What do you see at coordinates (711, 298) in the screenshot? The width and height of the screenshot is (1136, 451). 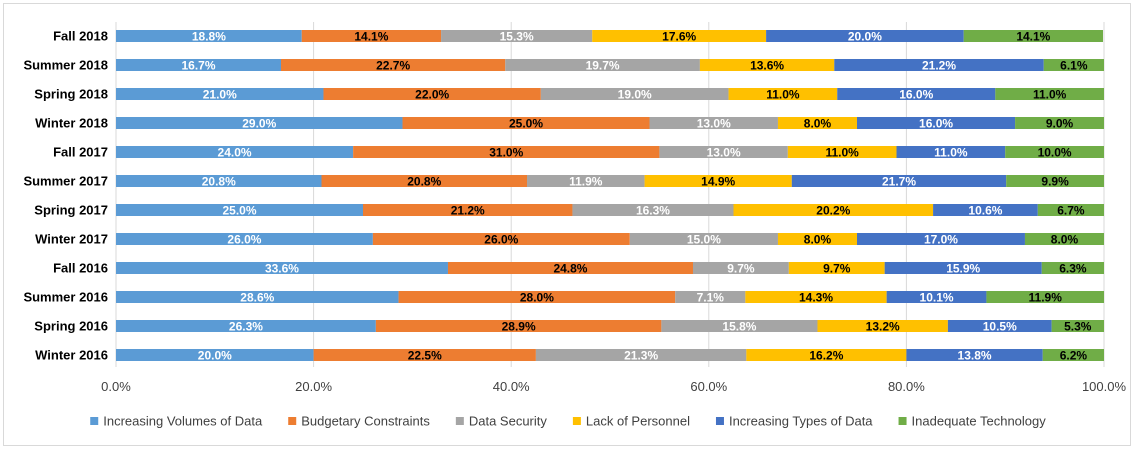 I see `data-label: 7.1%` at bounding box center [711, 298].